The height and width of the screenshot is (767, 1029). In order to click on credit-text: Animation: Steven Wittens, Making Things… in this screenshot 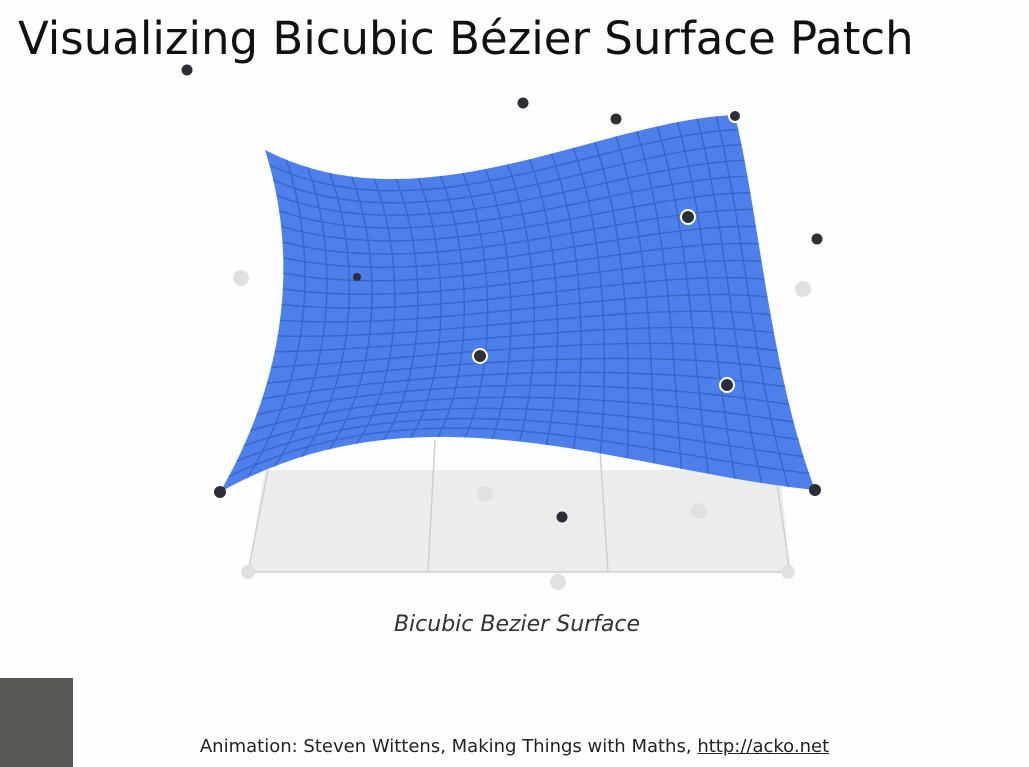, I will do `click(445, 746)`.